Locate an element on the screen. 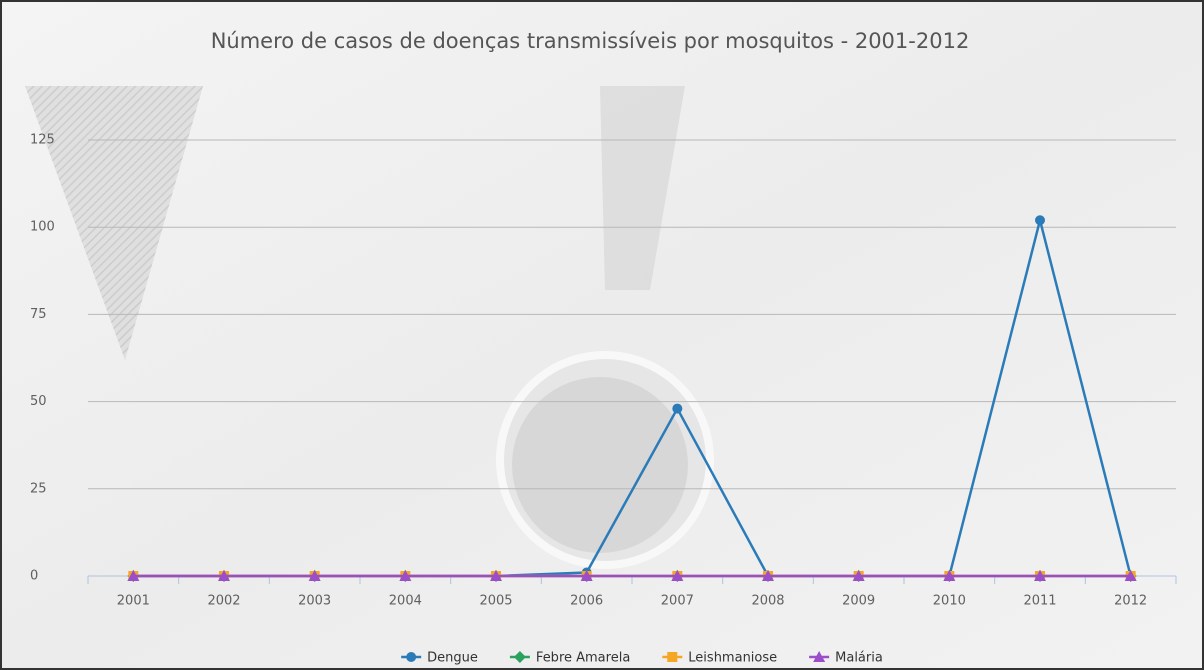 Image resolution: width=1204 pixels, height=670 pixels. legend-label: Dengue is located at coordinates (452, 658).